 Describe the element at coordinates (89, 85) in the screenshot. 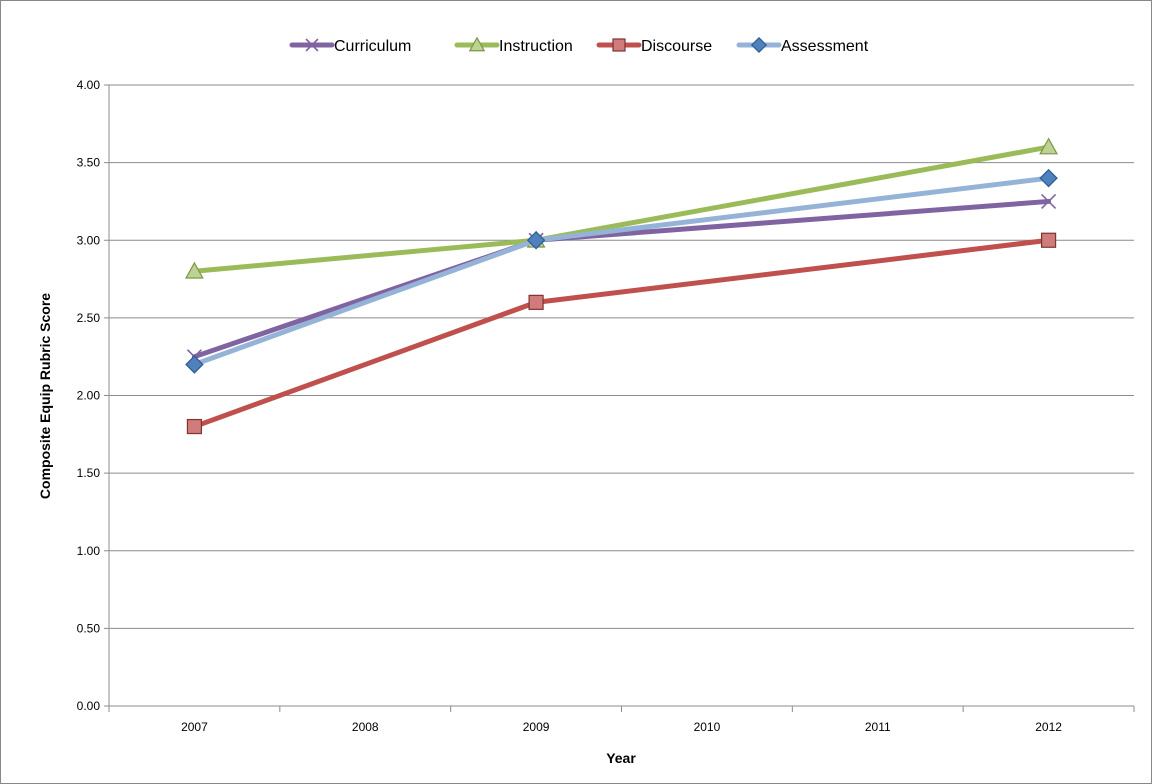

I see `y-tick-label: 4.00` at that location.